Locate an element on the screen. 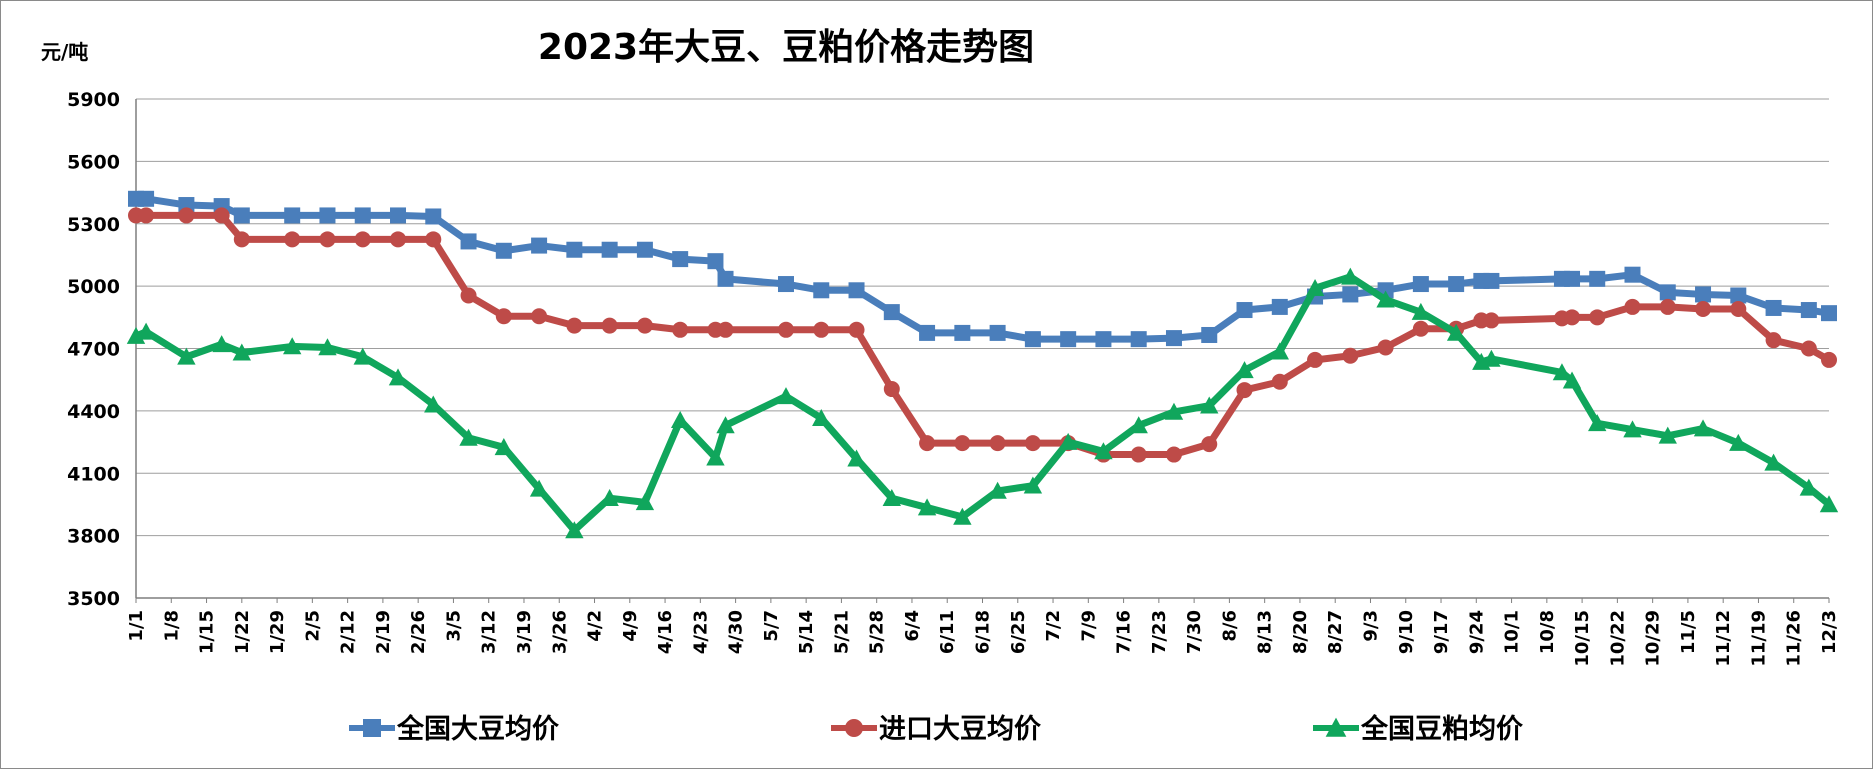 The height and width of the screenshot is (770, 1873). y-tick-label: 4100 is located at coordinates (93, 474).